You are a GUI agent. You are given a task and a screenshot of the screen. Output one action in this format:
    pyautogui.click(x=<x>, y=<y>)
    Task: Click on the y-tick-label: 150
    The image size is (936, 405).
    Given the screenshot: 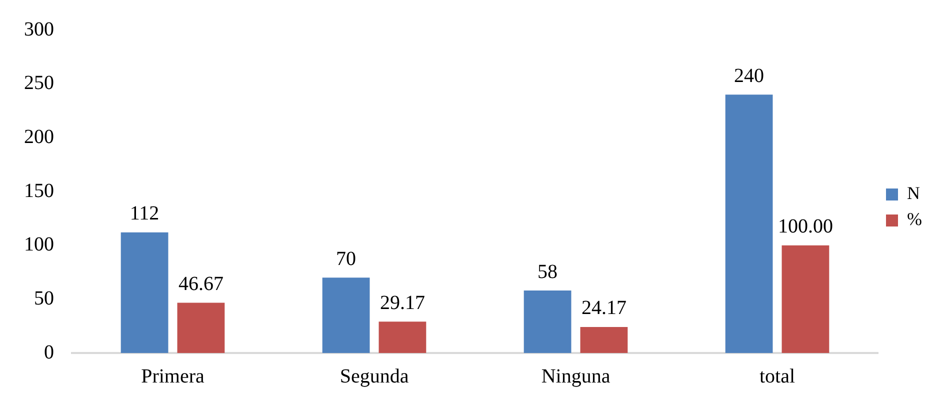 What is the action you would take?
    pyautogui.click(x=39, y=191)
    